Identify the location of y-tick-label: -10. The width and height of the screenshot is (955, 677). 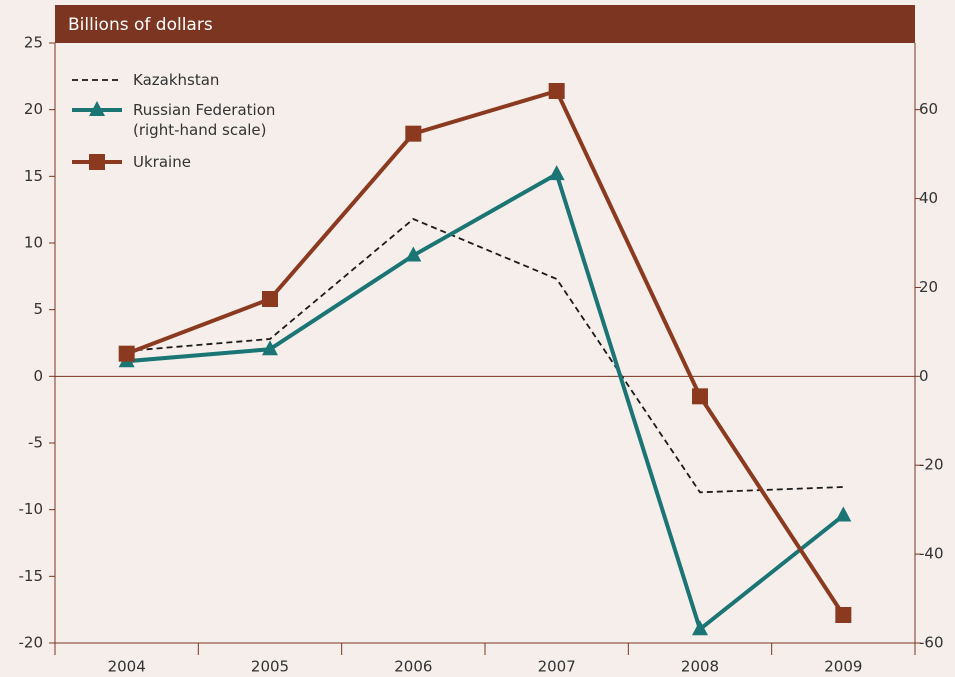
(31, 509).